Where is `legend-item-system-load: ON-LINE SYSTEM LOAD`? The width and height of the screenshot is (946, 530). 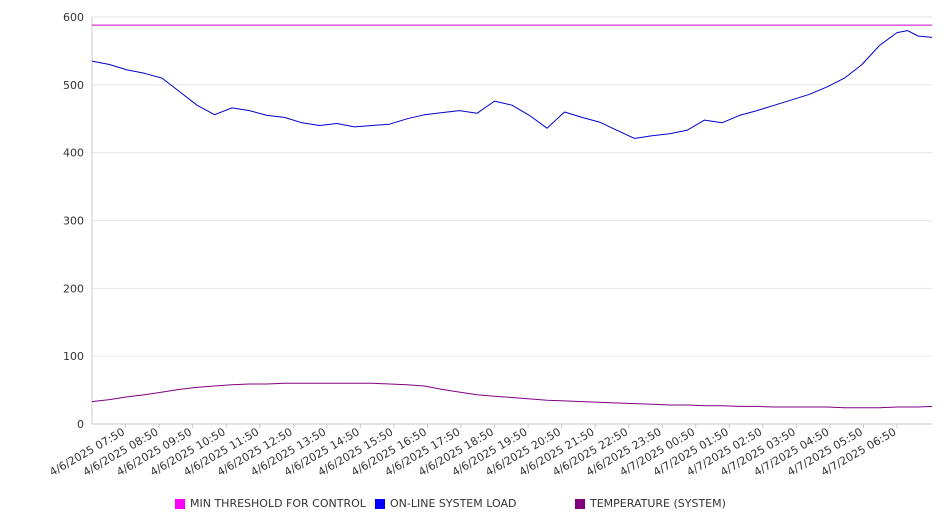 legend-item-system-load: ON-LINE SYSTEM LOAD is located at coordinates (445, 503).